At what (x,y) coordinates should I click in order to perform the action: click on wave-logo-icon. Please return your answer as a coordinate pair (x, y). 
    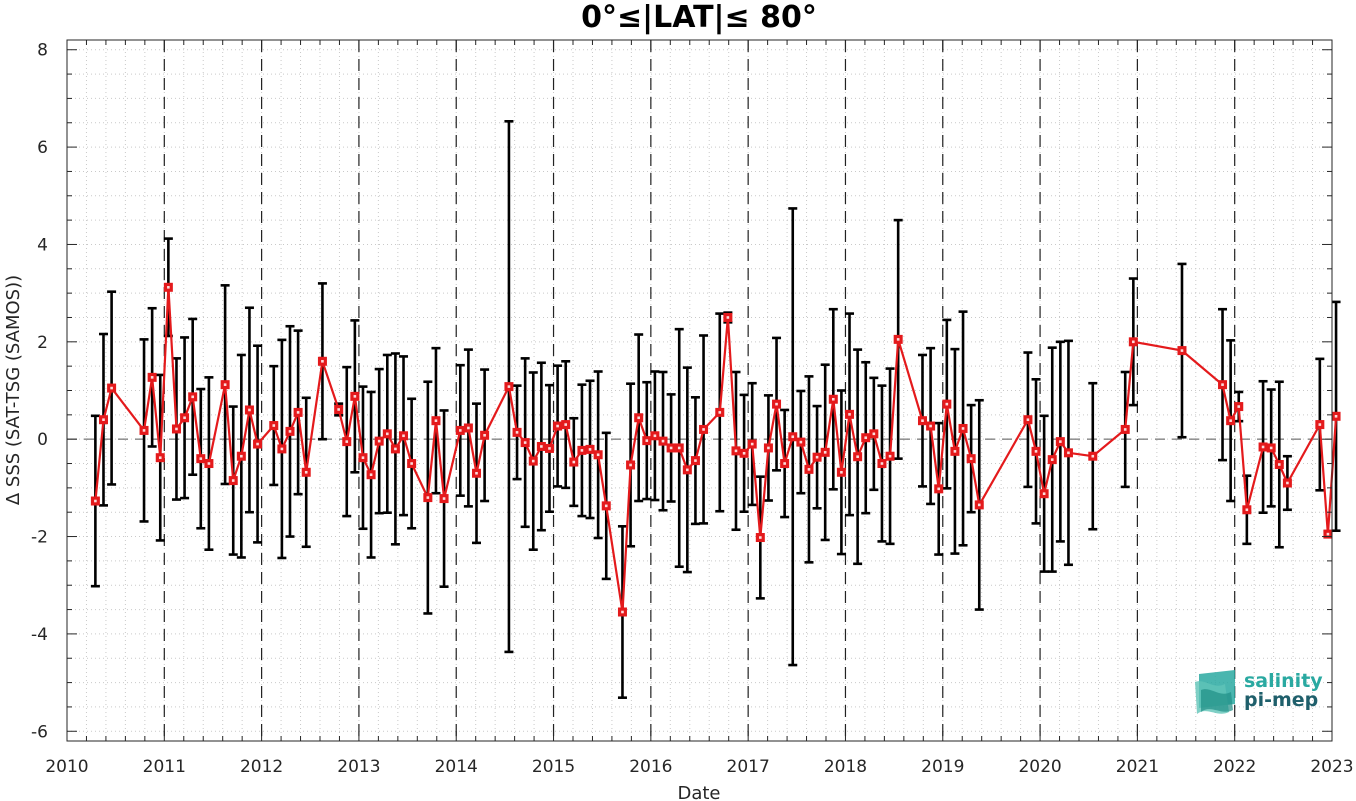
    Looking at the image, I should click on (1215, 692).